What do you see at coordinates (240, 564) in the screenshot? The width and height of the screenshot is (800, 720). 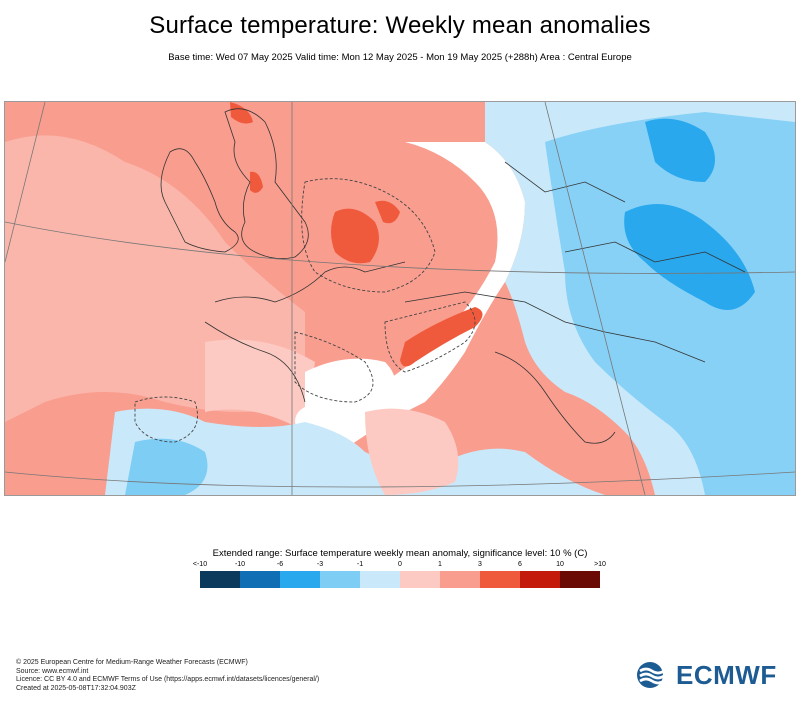 I see `legend-label: -10` at bounding box center [240, 564].